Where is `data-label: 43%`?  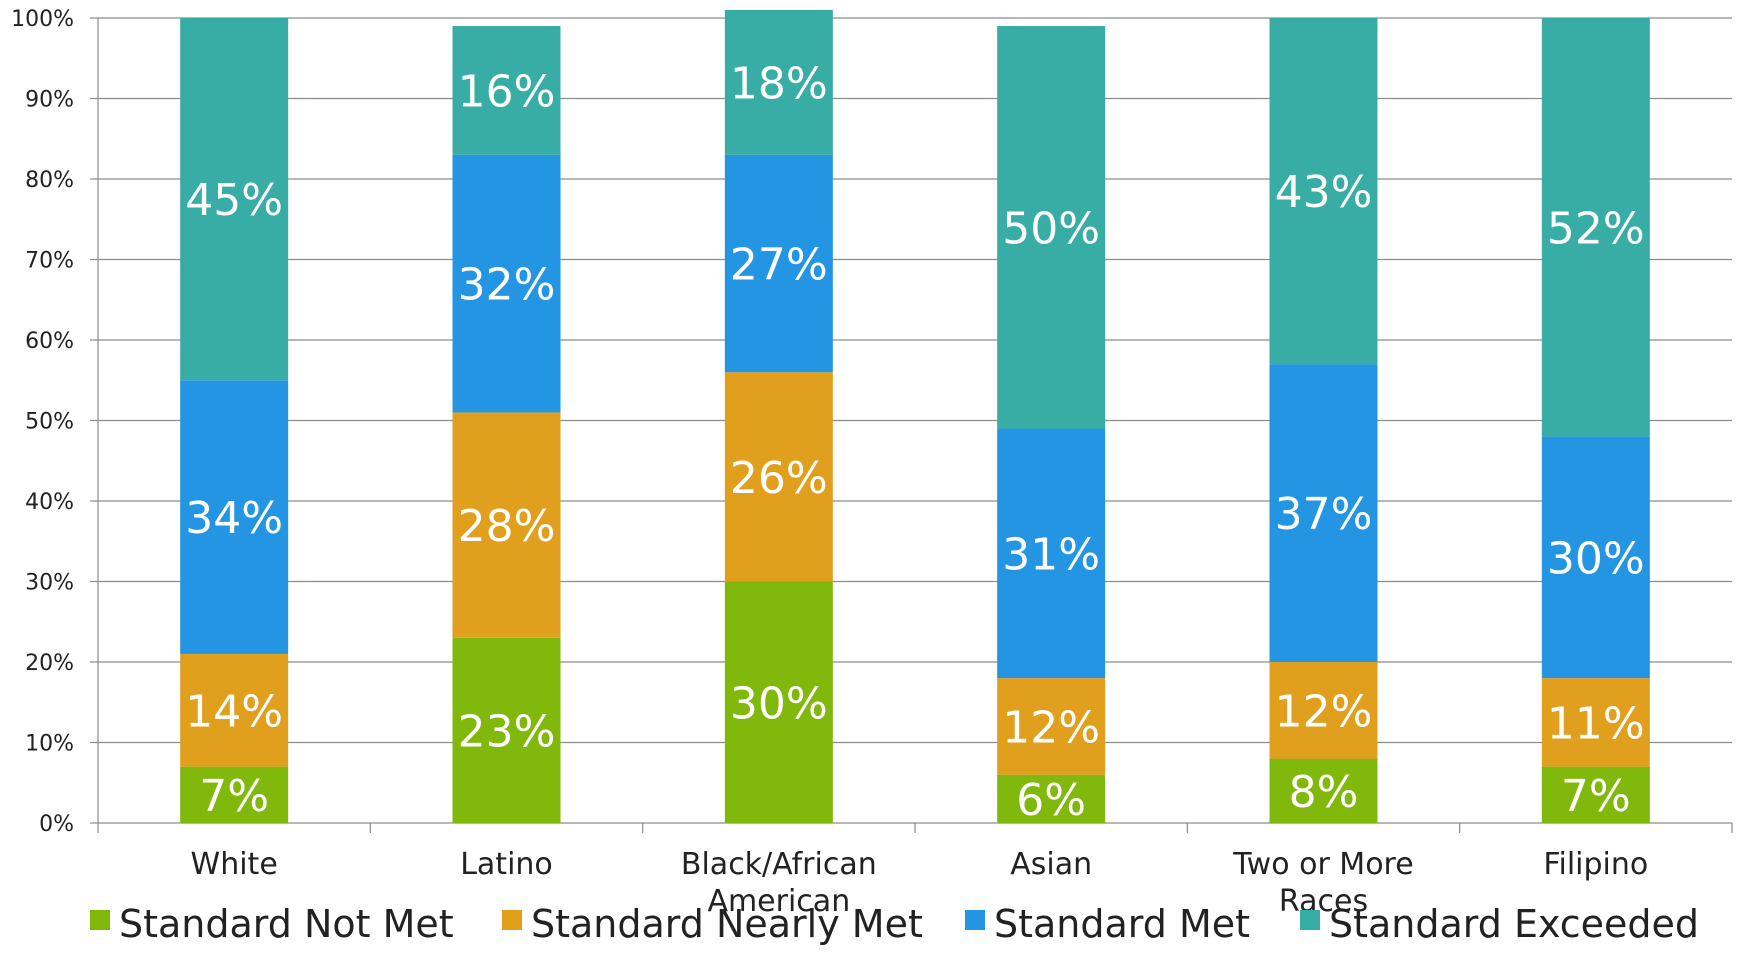
data-label: 43% is located at coordinates (1324, 192).